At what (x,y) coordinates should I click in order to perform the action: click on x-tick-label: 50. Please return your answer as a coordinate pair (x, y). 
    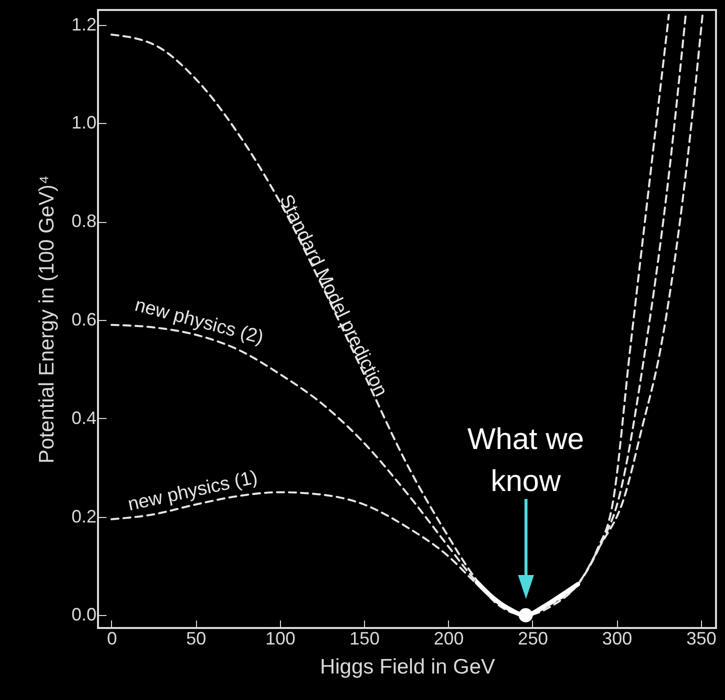
    Looking at the image, I should click on (196, 638).